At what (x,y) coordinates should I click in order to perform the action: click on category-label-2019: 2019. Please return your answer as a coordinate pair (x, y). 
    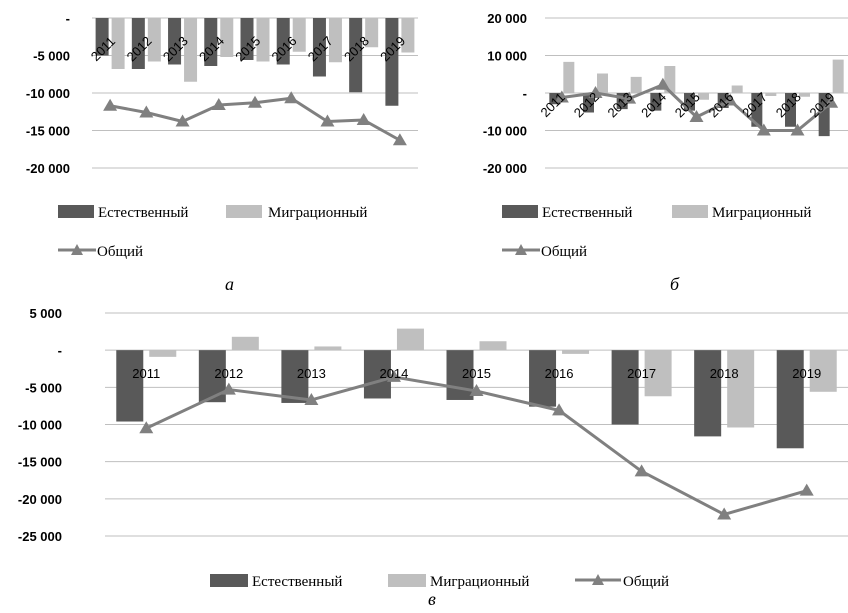
    Looking at the image, I should click on (806, 373).